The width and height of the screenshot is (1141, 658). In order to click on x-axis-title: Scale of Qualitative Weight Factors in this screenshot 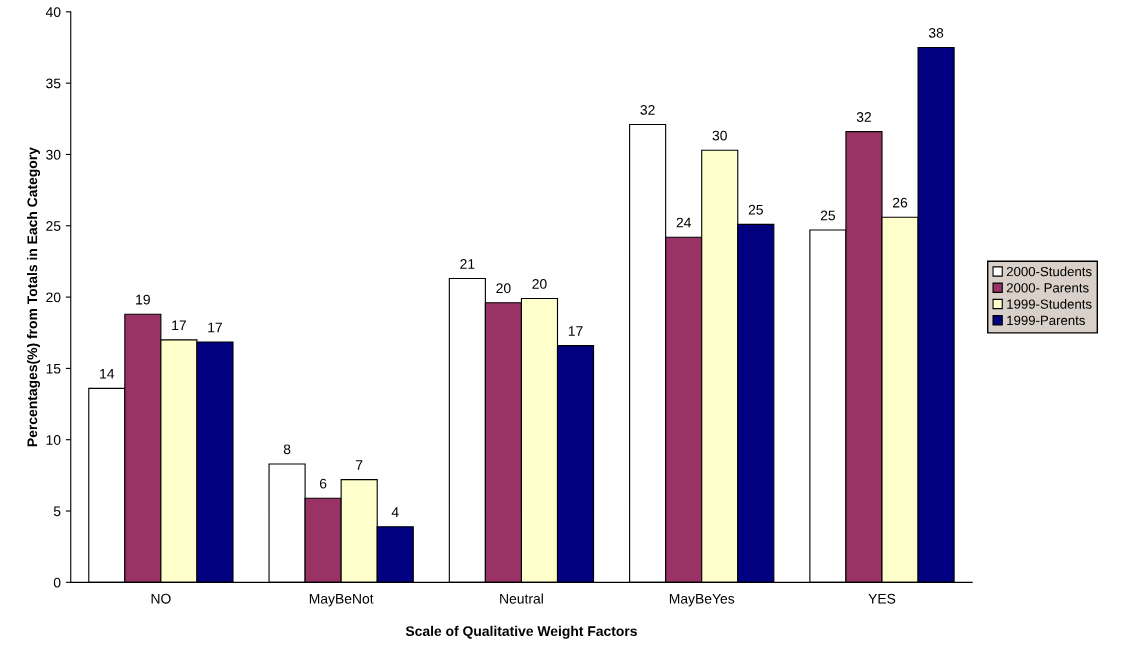, I will do `click(521, 632)`.